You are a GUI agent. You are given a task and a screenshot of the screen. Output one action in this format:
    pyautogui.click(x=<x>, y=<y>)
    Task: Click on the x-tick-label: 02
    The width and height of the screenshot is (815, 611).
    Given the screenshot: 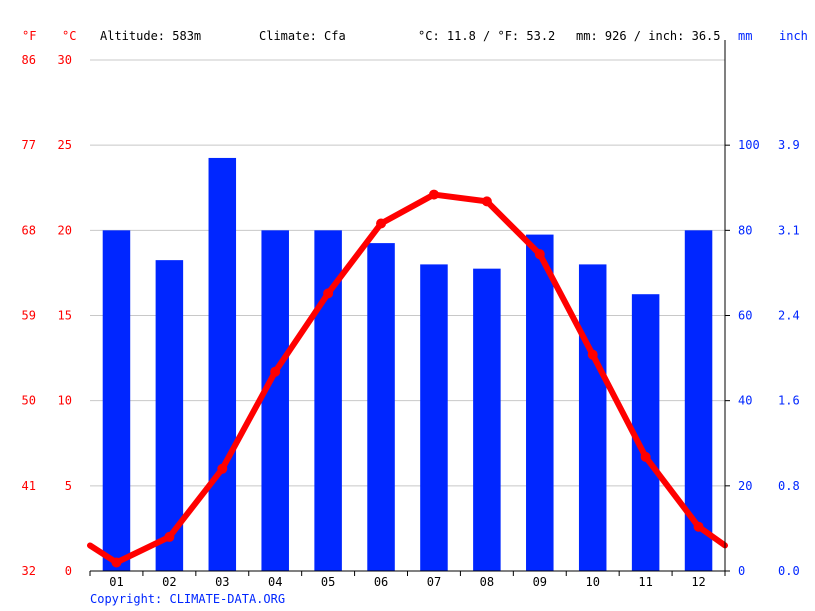 What is the action you would take?
    pyautogui.click(x=169, y=582)
    